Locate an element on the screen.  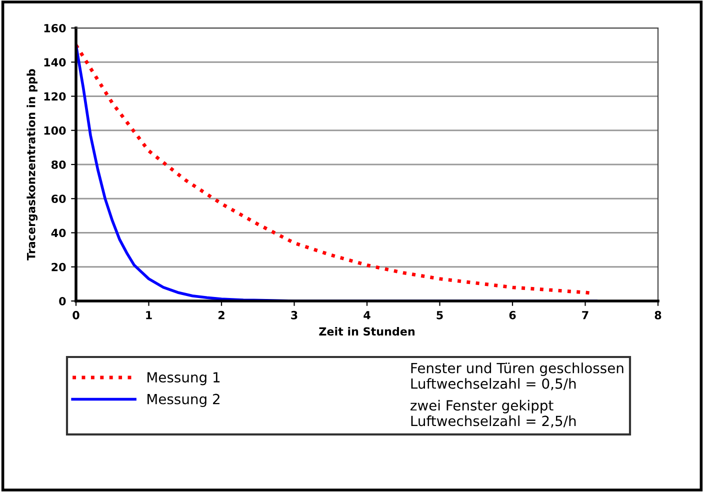
x-tick-label: 5 is located at coordinates (439, 315).